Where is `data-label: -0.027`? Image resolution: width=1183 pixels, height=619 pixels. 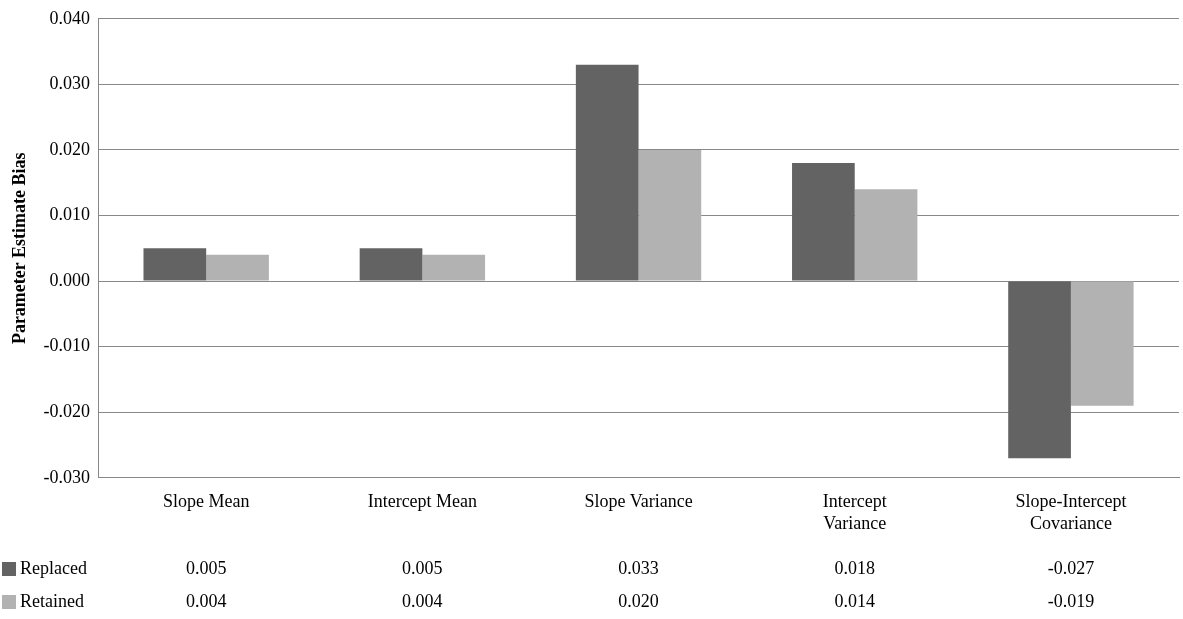 data-label: -0.027 is located at coordinates (1071, 567).